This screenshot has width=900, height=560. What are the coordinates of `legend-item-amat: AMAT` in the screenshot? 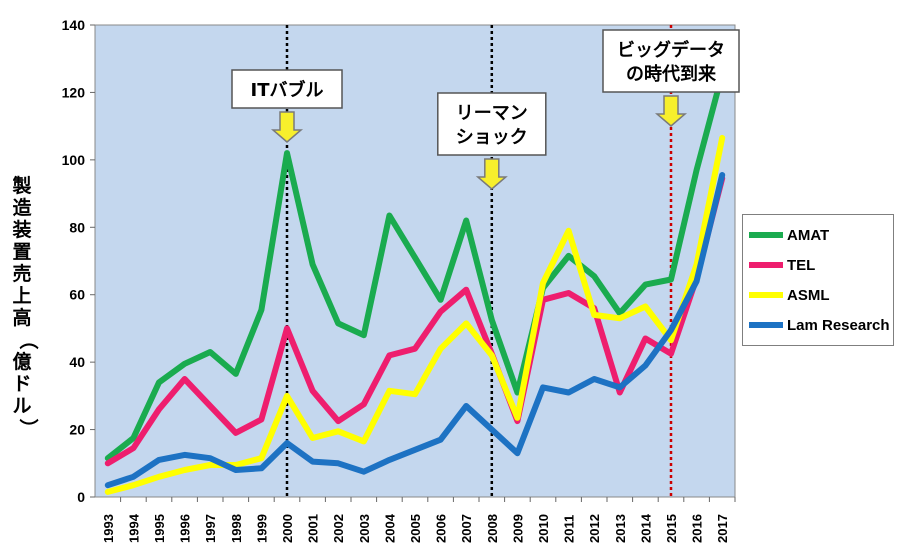 It's located at (789, 235).